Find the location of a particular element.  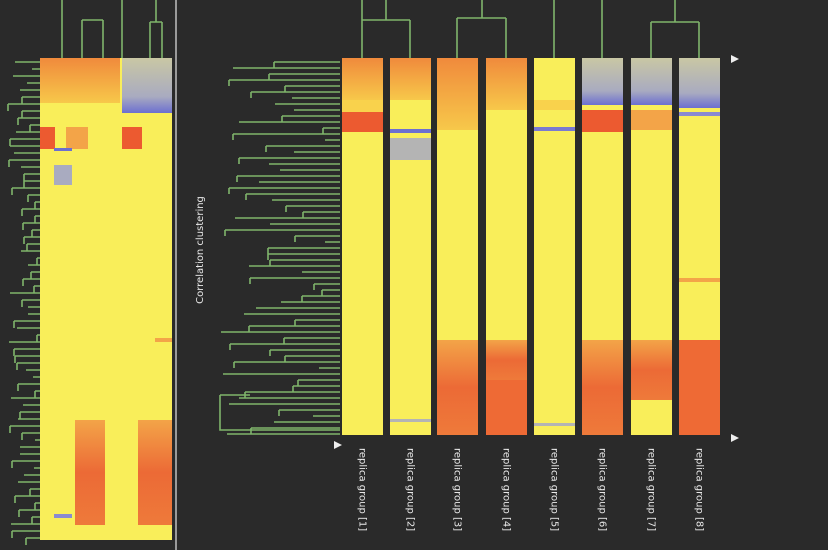

column-label: replica group [8] is located at coordinates (699, 489).